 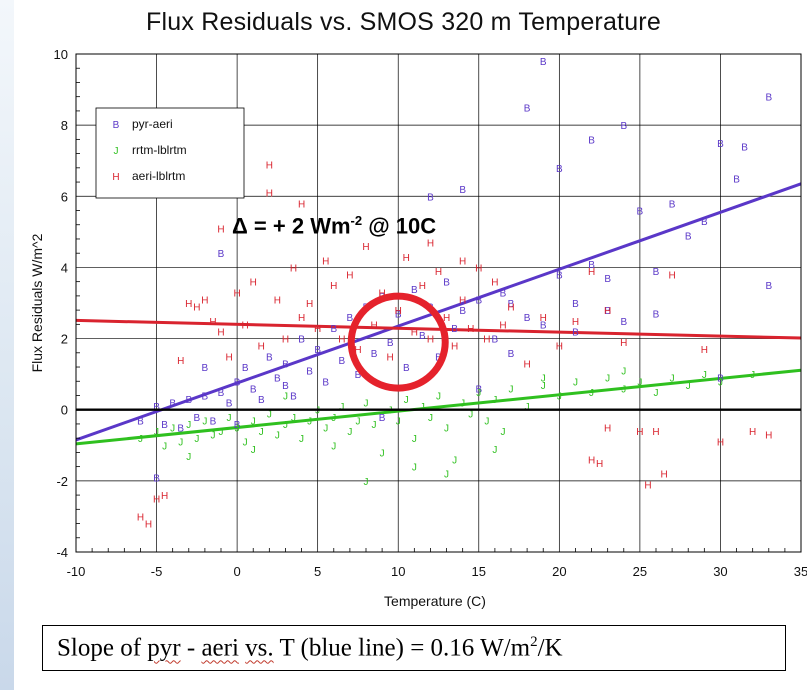 What do you see at coordinates (236, 571) in the screenshot?
I see `x-tick-label: 0` at bounding box center [236, 571].